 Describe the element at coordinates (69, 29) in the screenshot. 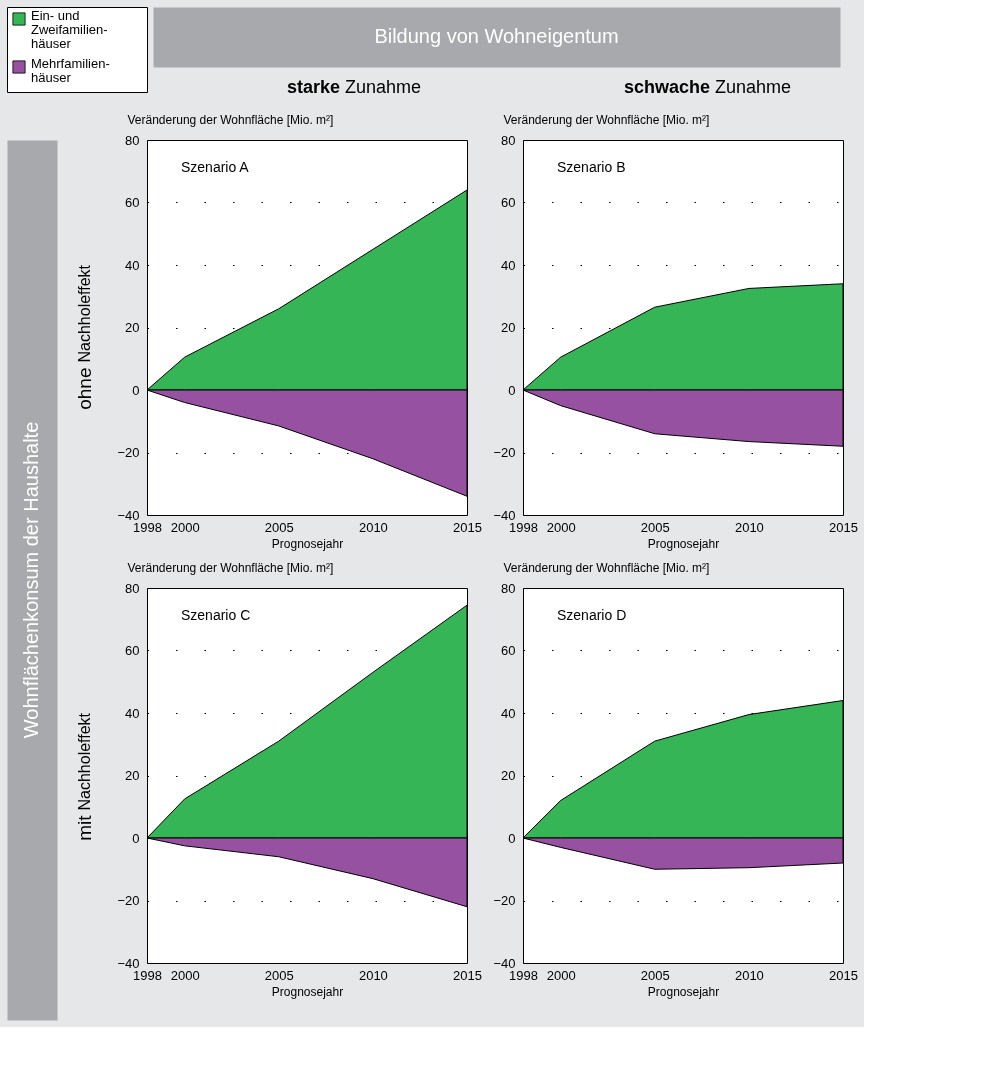

I see `legend-label: Ein- und Zweifamilien- häuser` at that location.